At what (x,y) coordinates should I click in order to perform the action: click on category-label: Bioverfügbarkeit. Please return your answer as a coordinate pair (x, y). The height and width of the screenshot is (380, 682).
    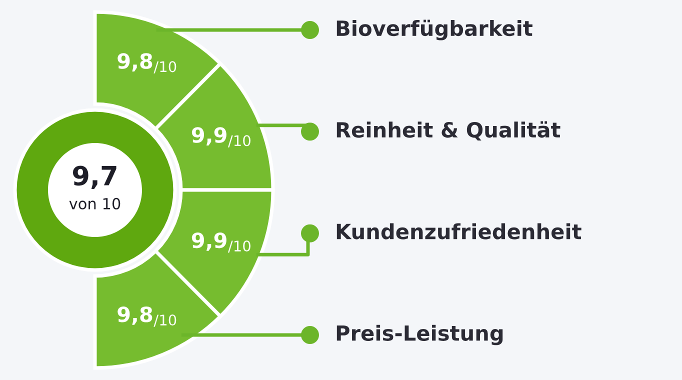
    Looking at the image, I should click on (434, 30).